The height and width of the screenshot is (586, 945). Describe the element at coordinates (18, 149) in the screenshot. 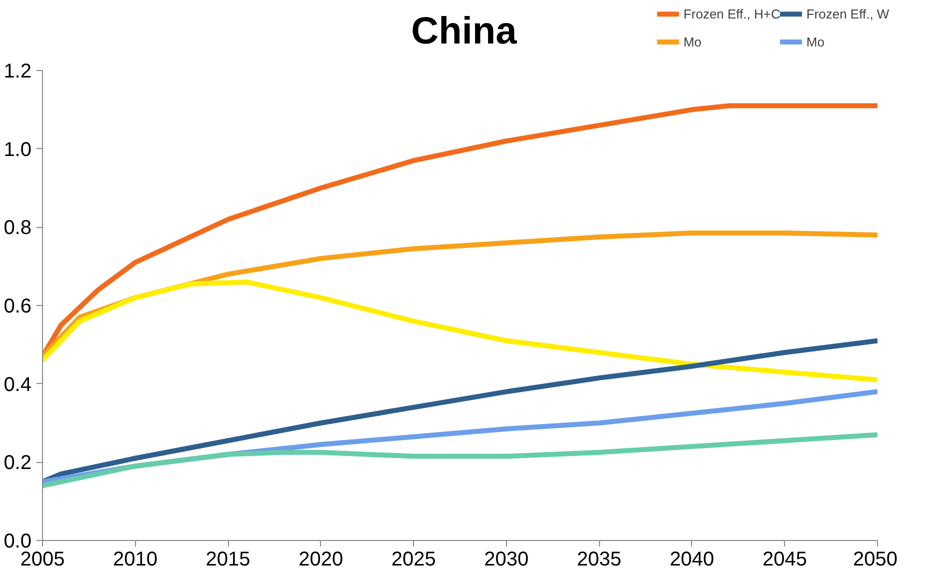

I see `y-tick-label: 1.0` at that location.